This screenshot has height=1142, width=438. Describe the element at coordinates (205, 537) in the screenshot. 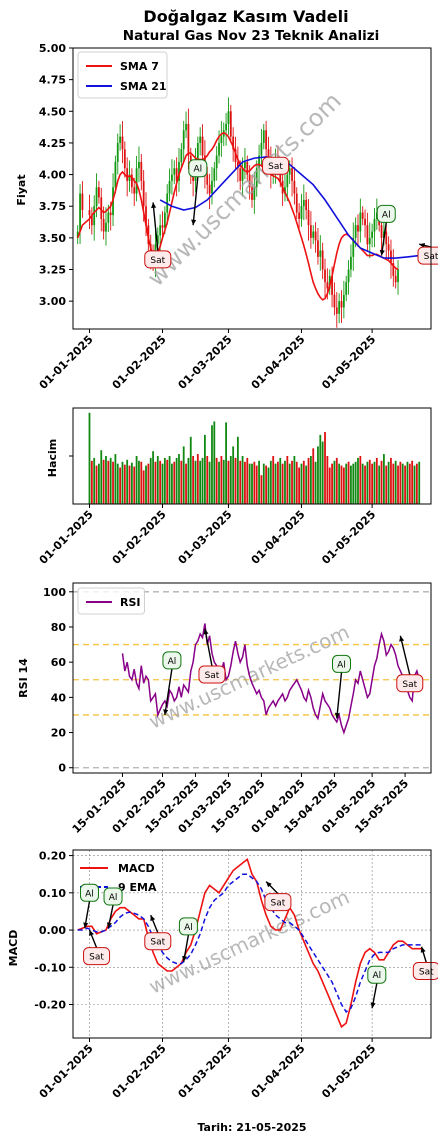

I see `volume-xtick-label: 01-03-2025` at that location.